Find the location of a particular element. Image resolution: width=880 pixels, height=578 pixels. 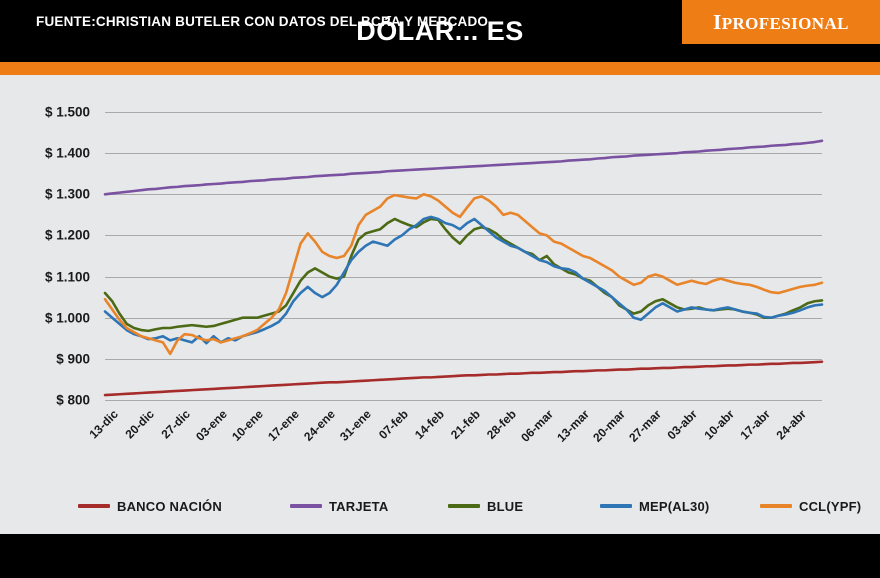

legend-item: TARJETA is located at coordinates (339, 506).